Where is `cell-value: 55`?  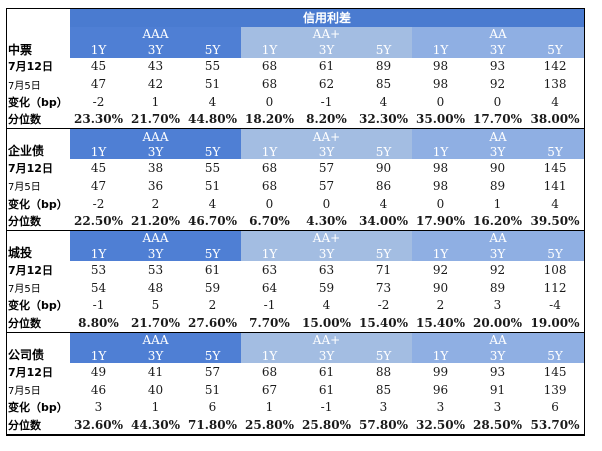 cell-value: 55 is located at coordinates (212, 66).